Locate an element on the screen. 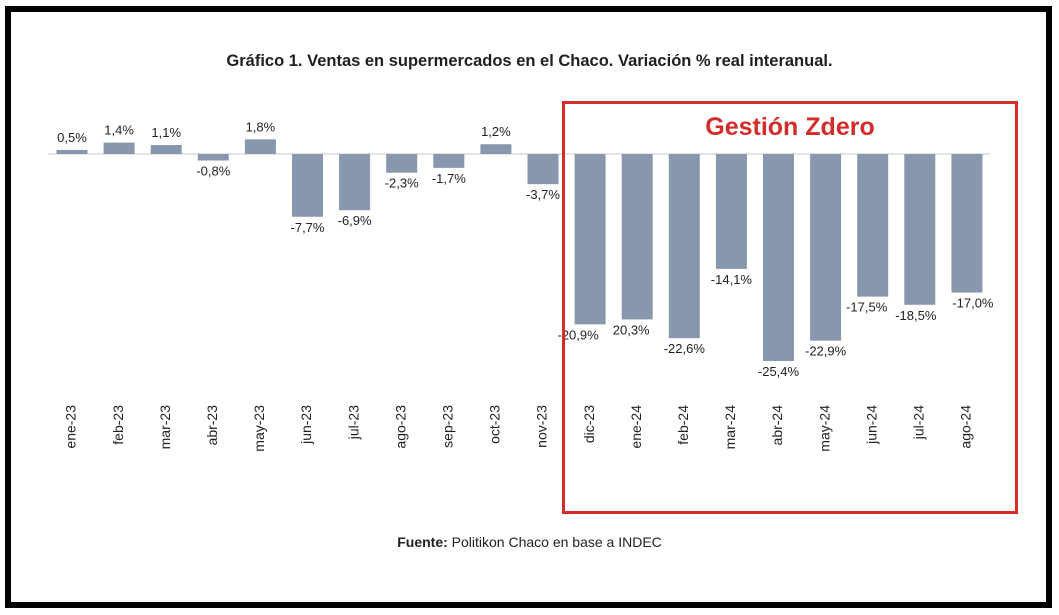  value-label-may-24: -22,9% is located at coordinates (826, 351).